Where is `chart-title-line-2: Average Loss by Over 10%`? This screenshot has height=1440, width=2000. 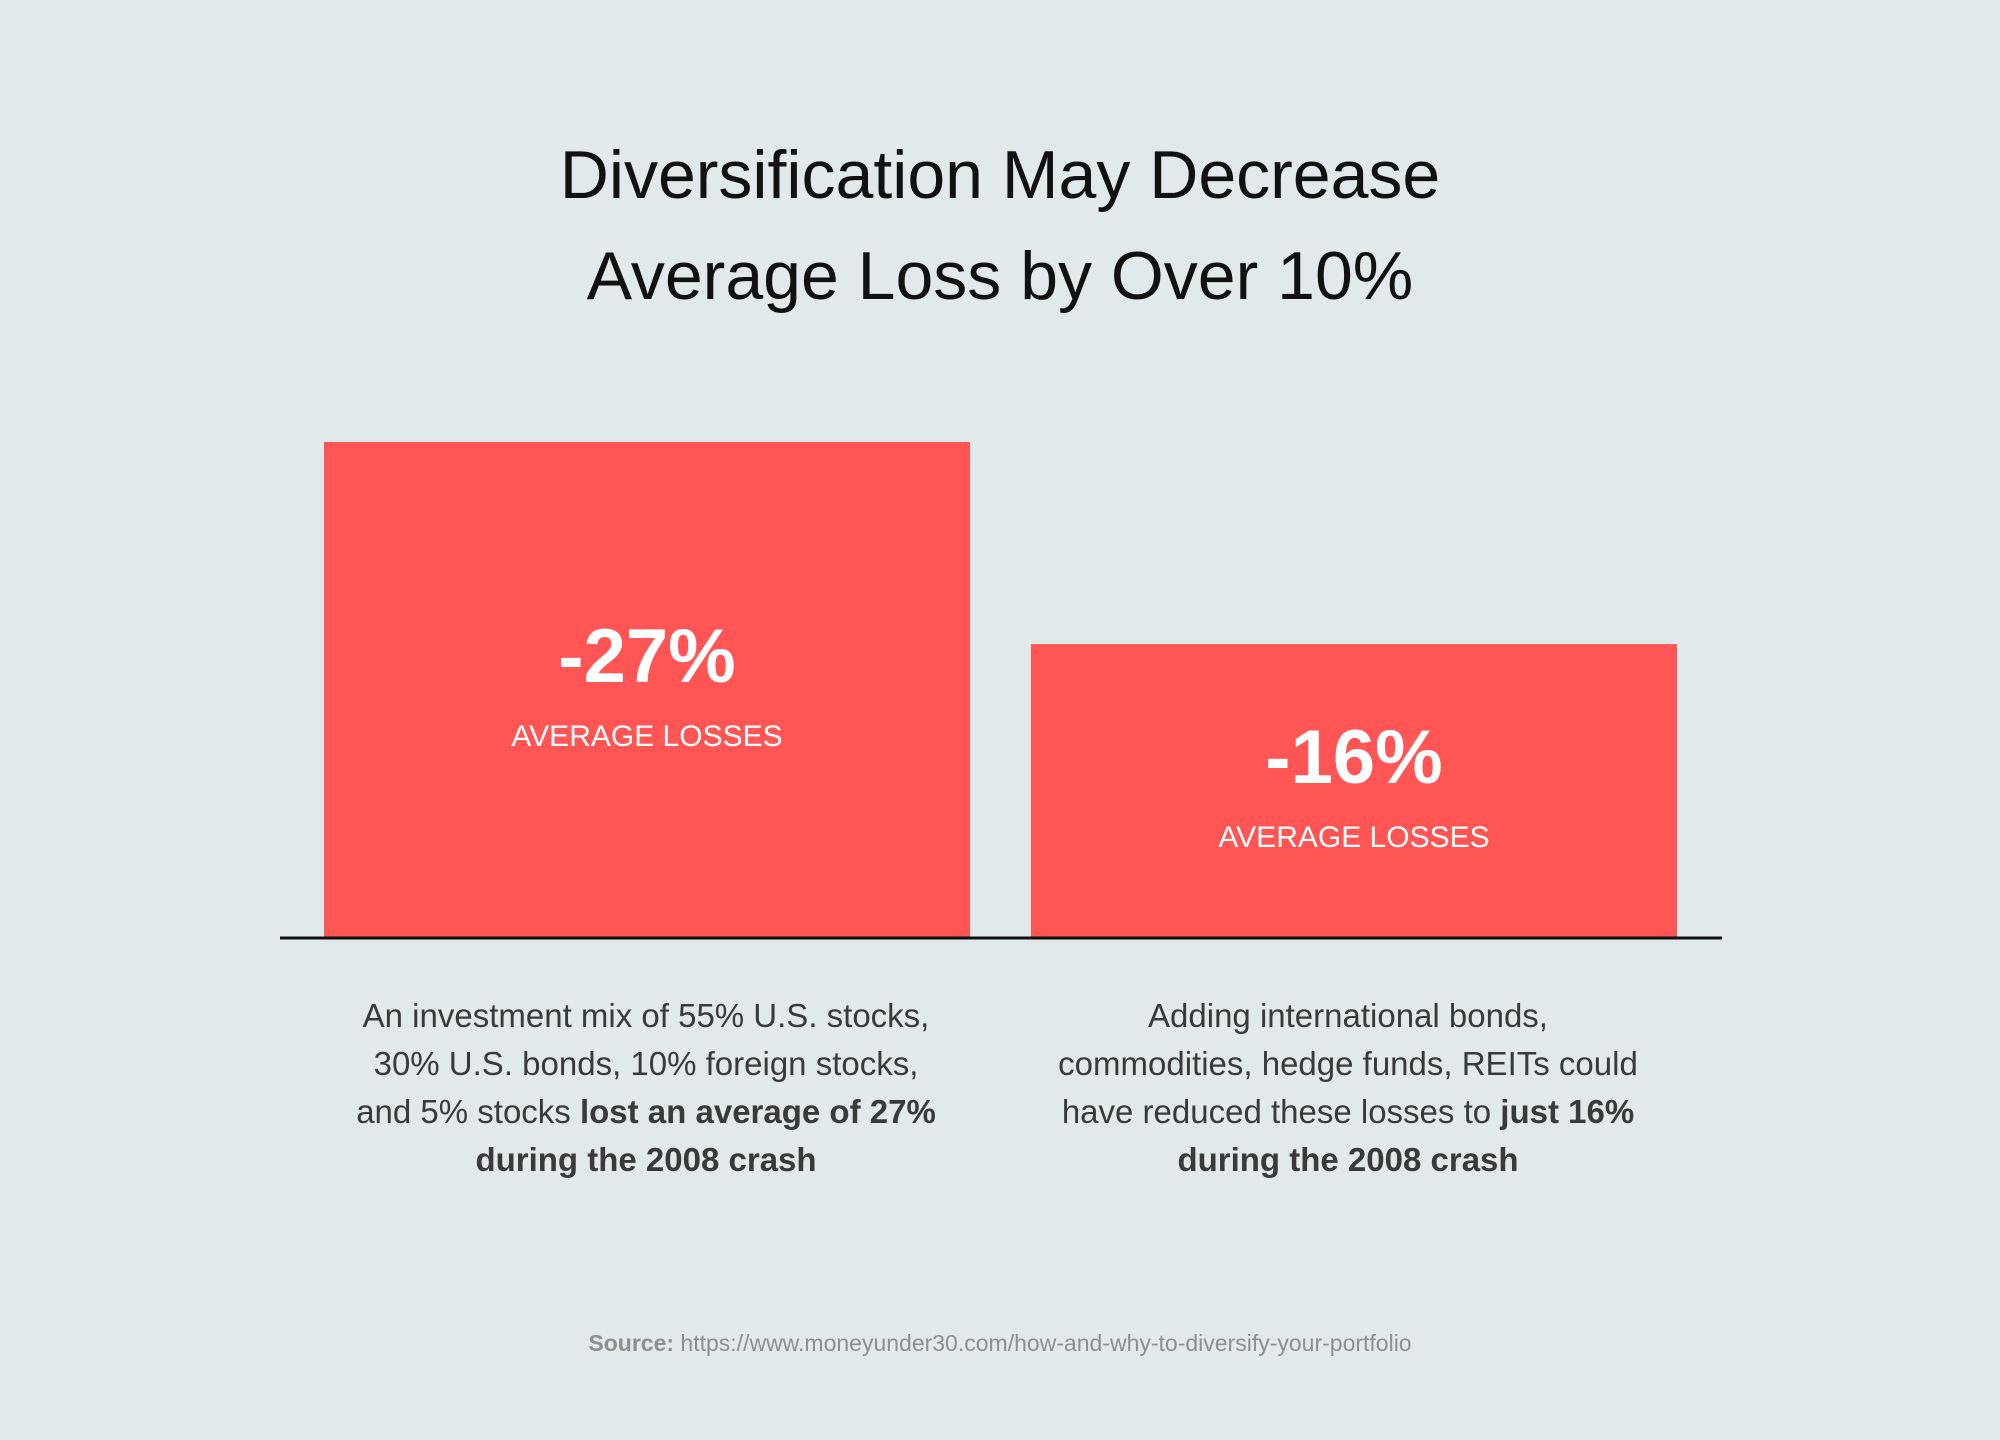
chart-title-line-2: Average Loss by Over 10% is located at coordinates (1000, 276).